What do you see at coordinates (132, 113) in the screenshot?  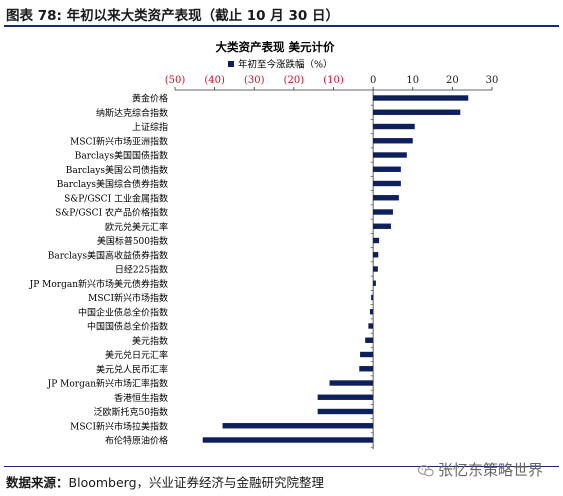 I see `y-tick-label: 纳斯达克综合指数` at bounding box center [132, 113].